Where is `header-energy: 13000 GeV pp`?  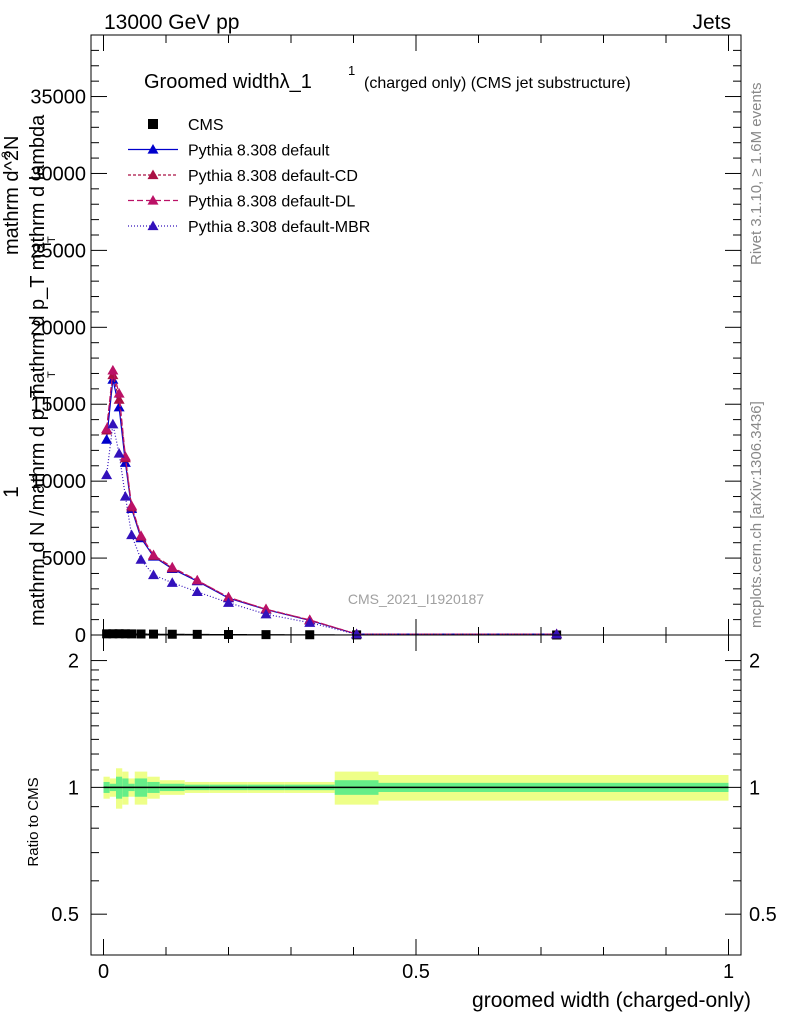 header-energy: 13000 GeV pp is located at coordinates (171, 22).